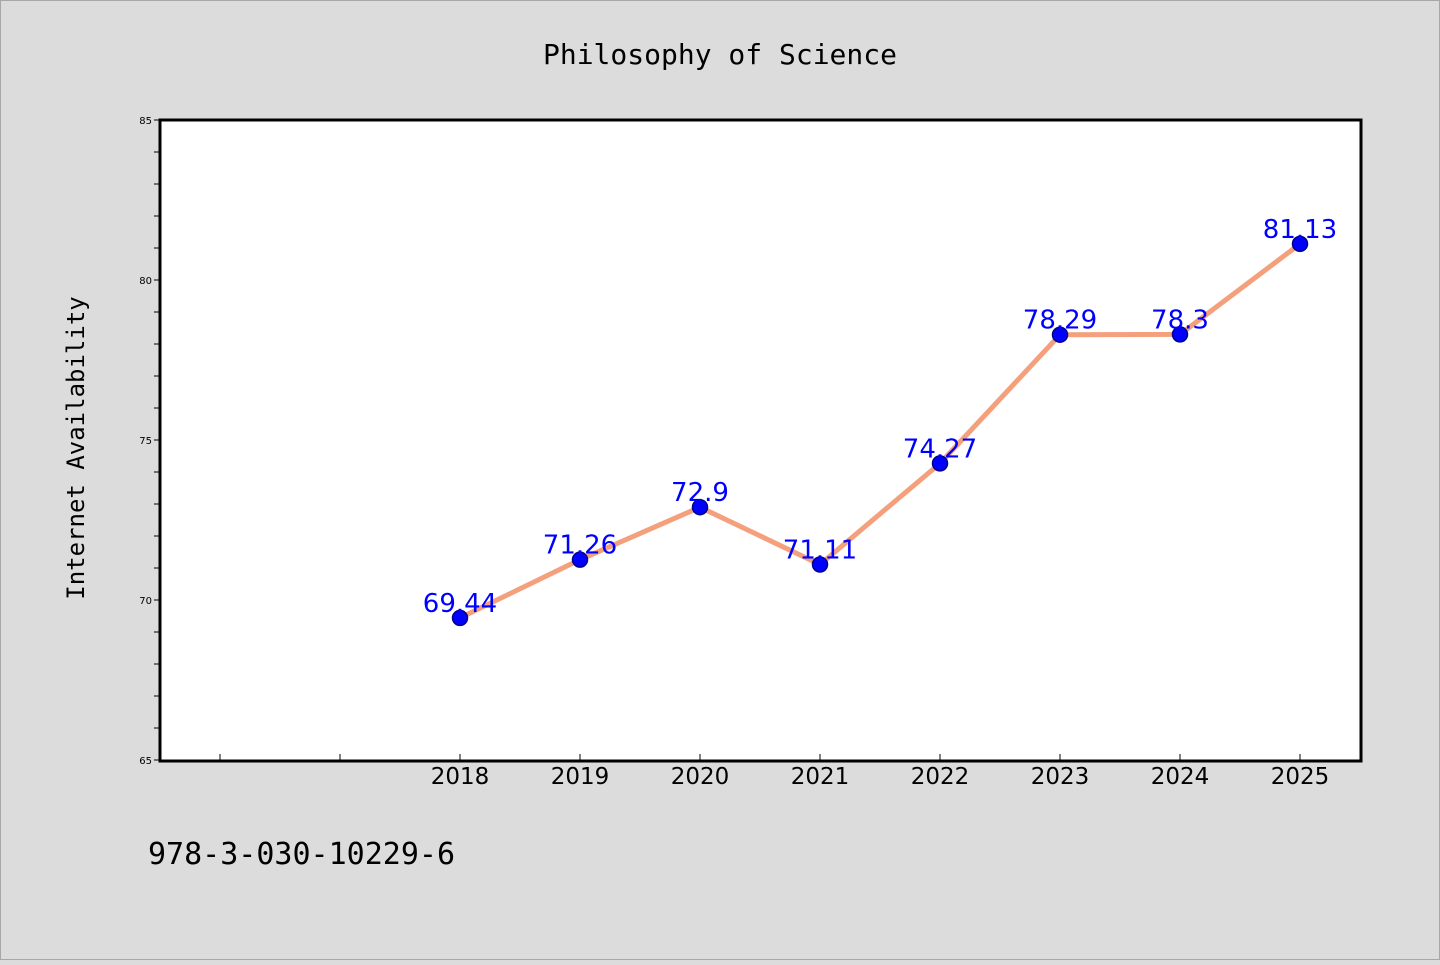  I want to click on data-label: 74.27, so click(940, 449).